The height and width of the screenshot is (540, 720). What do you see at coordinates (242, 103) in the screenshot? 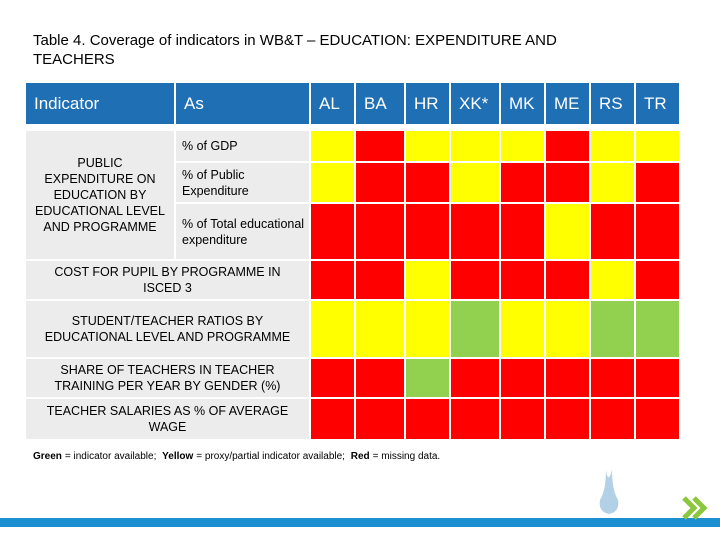
I see `header-cell: As` at bounding box center [242, 103].